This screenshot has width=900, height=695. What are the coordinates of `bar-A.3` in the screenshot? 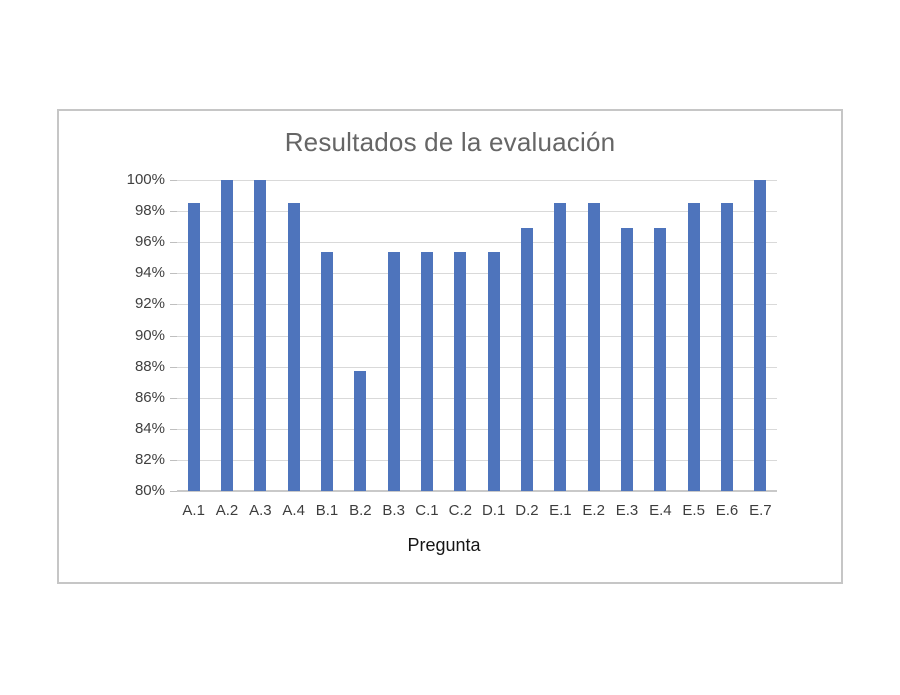 It's located at (260, 335).